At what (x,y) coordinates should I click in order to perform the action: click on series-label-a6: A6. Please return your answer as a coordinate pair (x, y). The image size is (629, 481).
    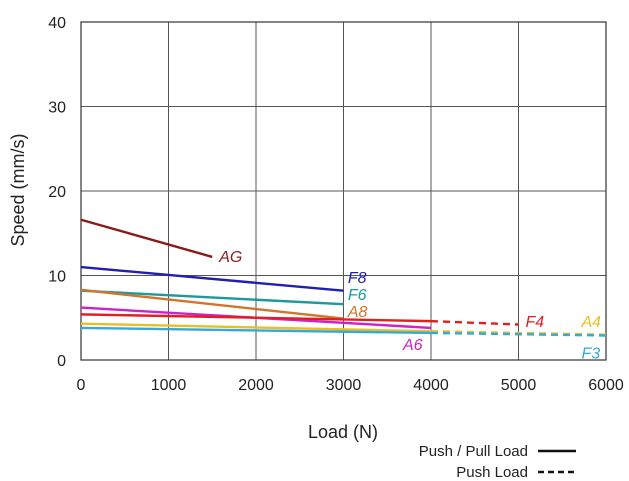
    Looking at the image, I should click on (412, 345).